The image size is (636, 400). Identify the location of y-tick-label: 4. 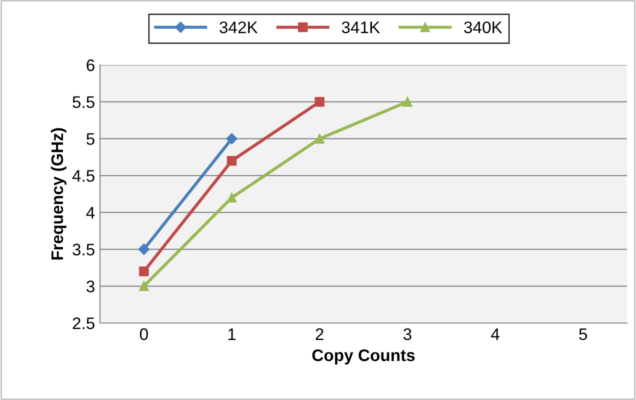
(90, 212).